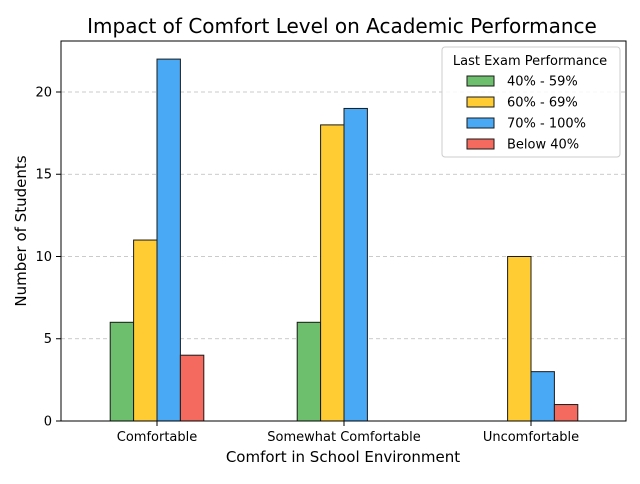  I want to click on y-tick-label: 0, so click(48, 422).